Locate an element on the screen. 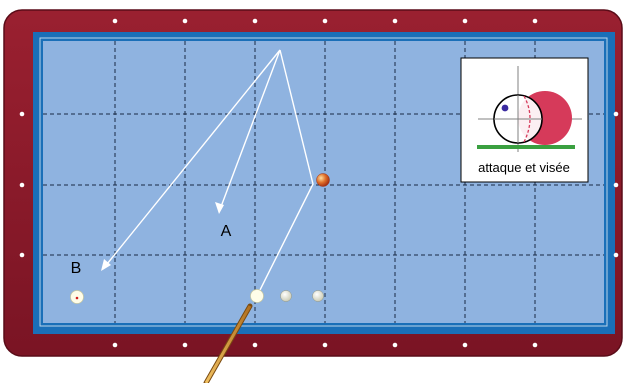  cue-ball is located at coordinates (257, 296).